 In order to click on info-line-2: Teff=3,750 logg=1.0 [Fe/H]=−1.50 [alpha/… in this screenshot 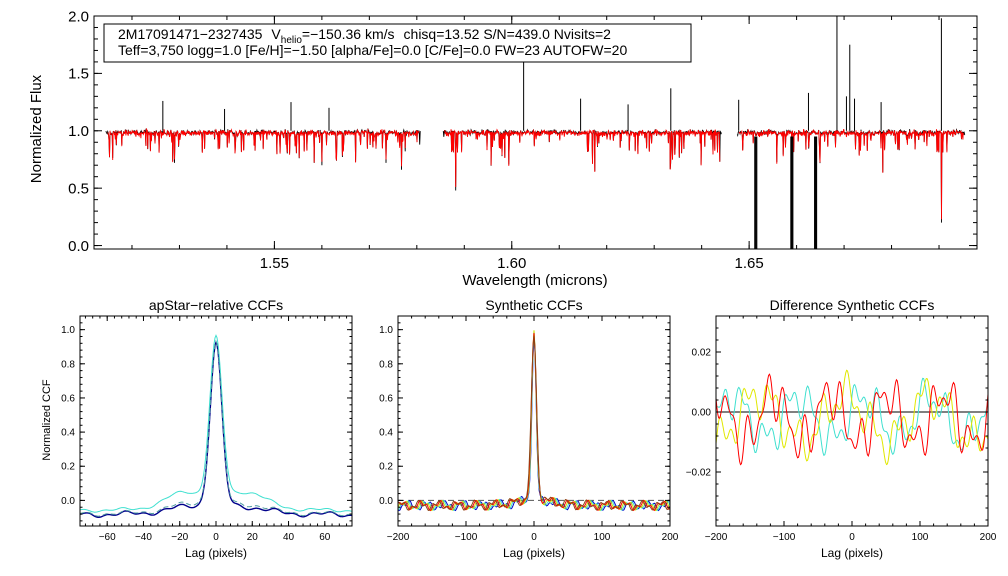, I will do `click(372, 50)`.